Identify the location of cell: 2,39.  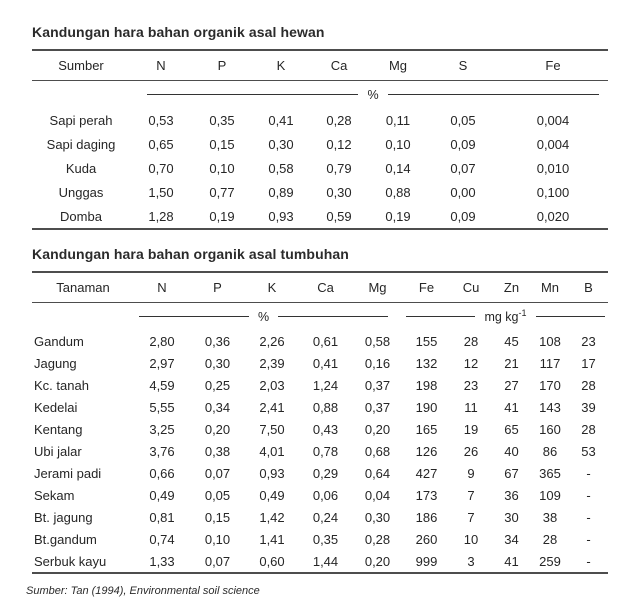
(272, 363).